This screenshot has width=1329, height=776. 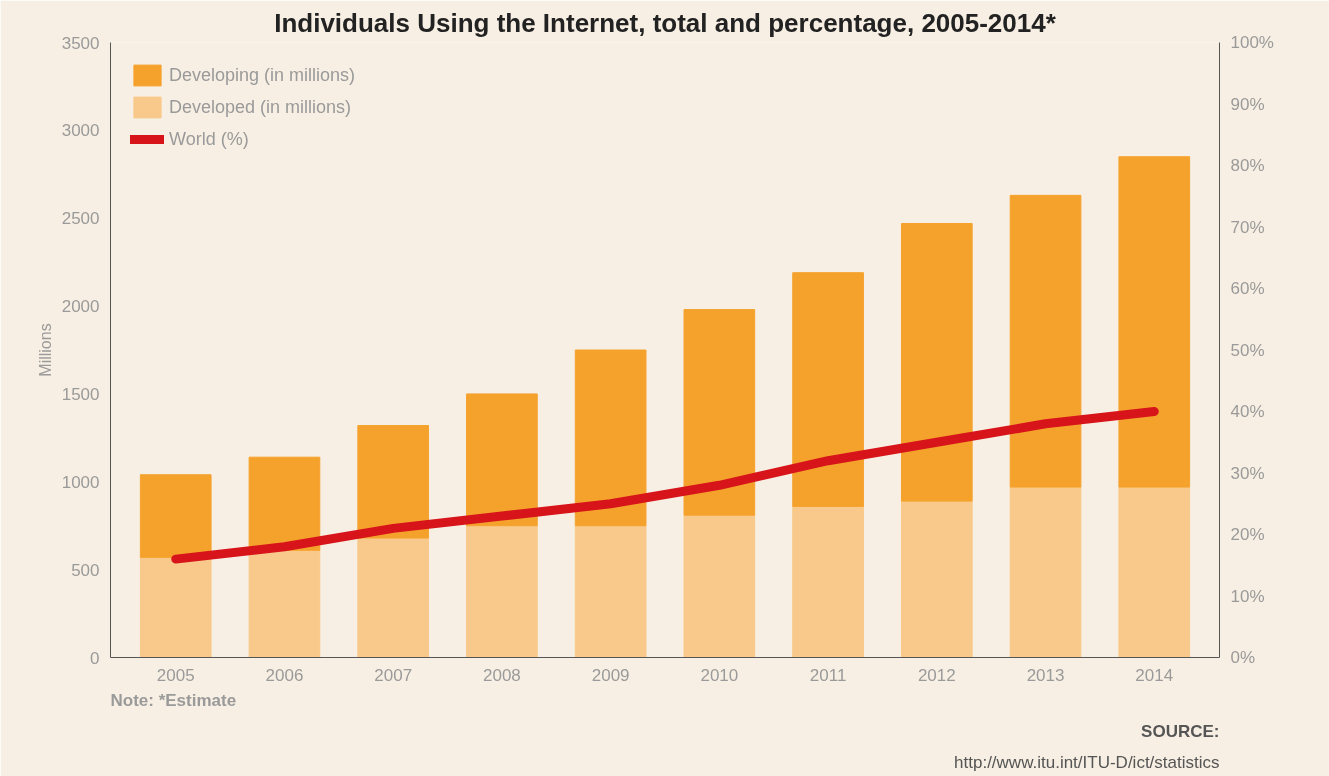 I want to click on y-tick-label: 2500, so click(x=80, y=219).